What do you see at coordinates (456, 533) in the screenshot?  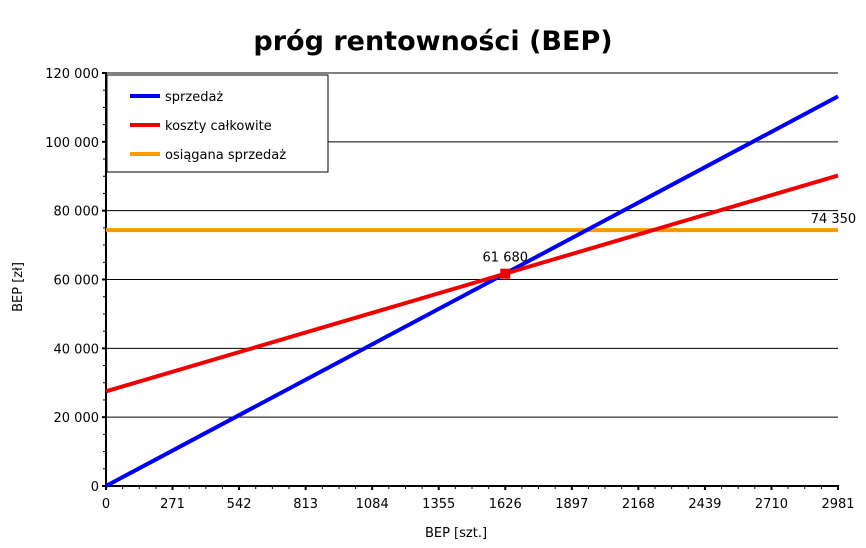 I see `x-axis-label: BEP [szt.]` at bounding box center [456, 533].